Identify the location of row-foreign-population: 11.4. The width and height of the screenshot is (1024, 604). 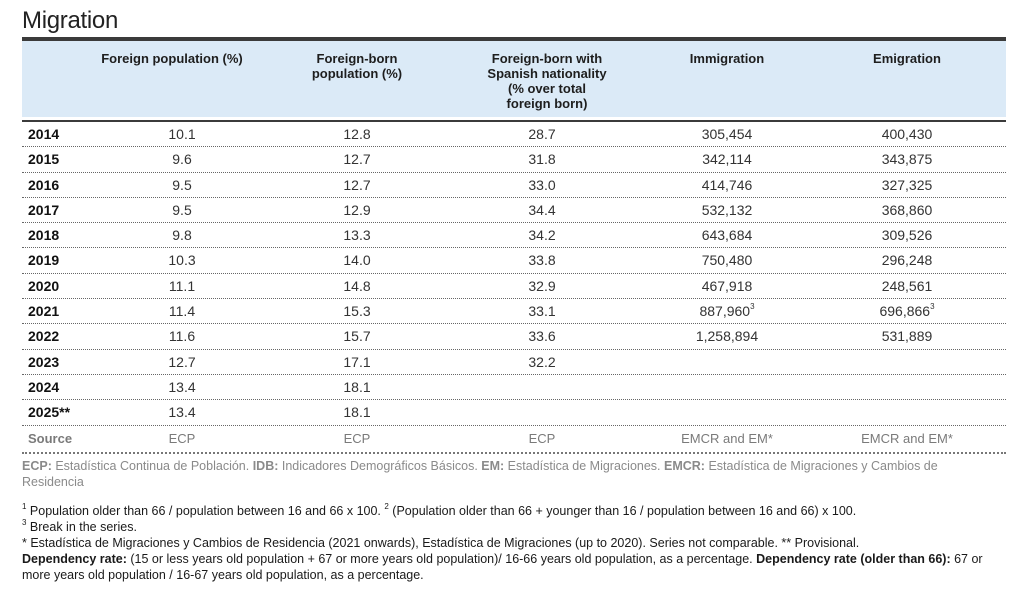
(182, 311).